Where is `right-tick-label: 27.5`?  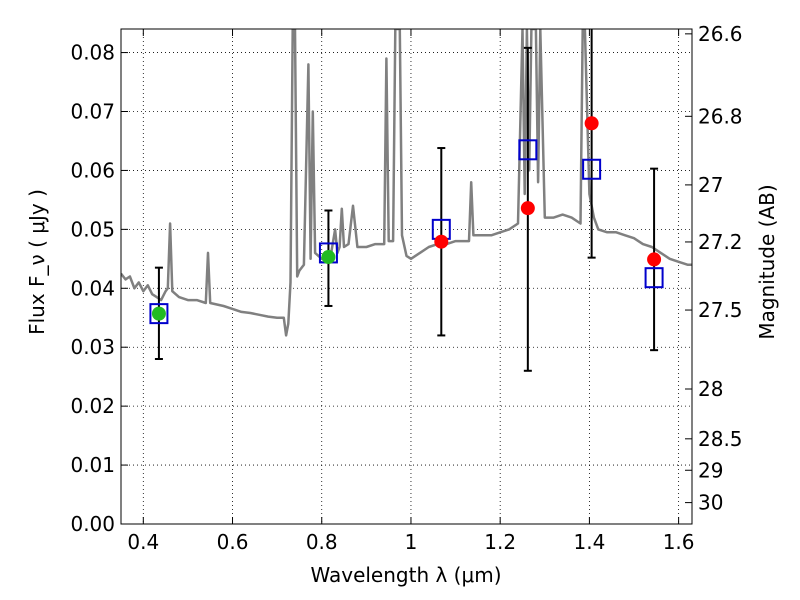
right-tick-label: 27.5 is located at coordinates (720, 310).